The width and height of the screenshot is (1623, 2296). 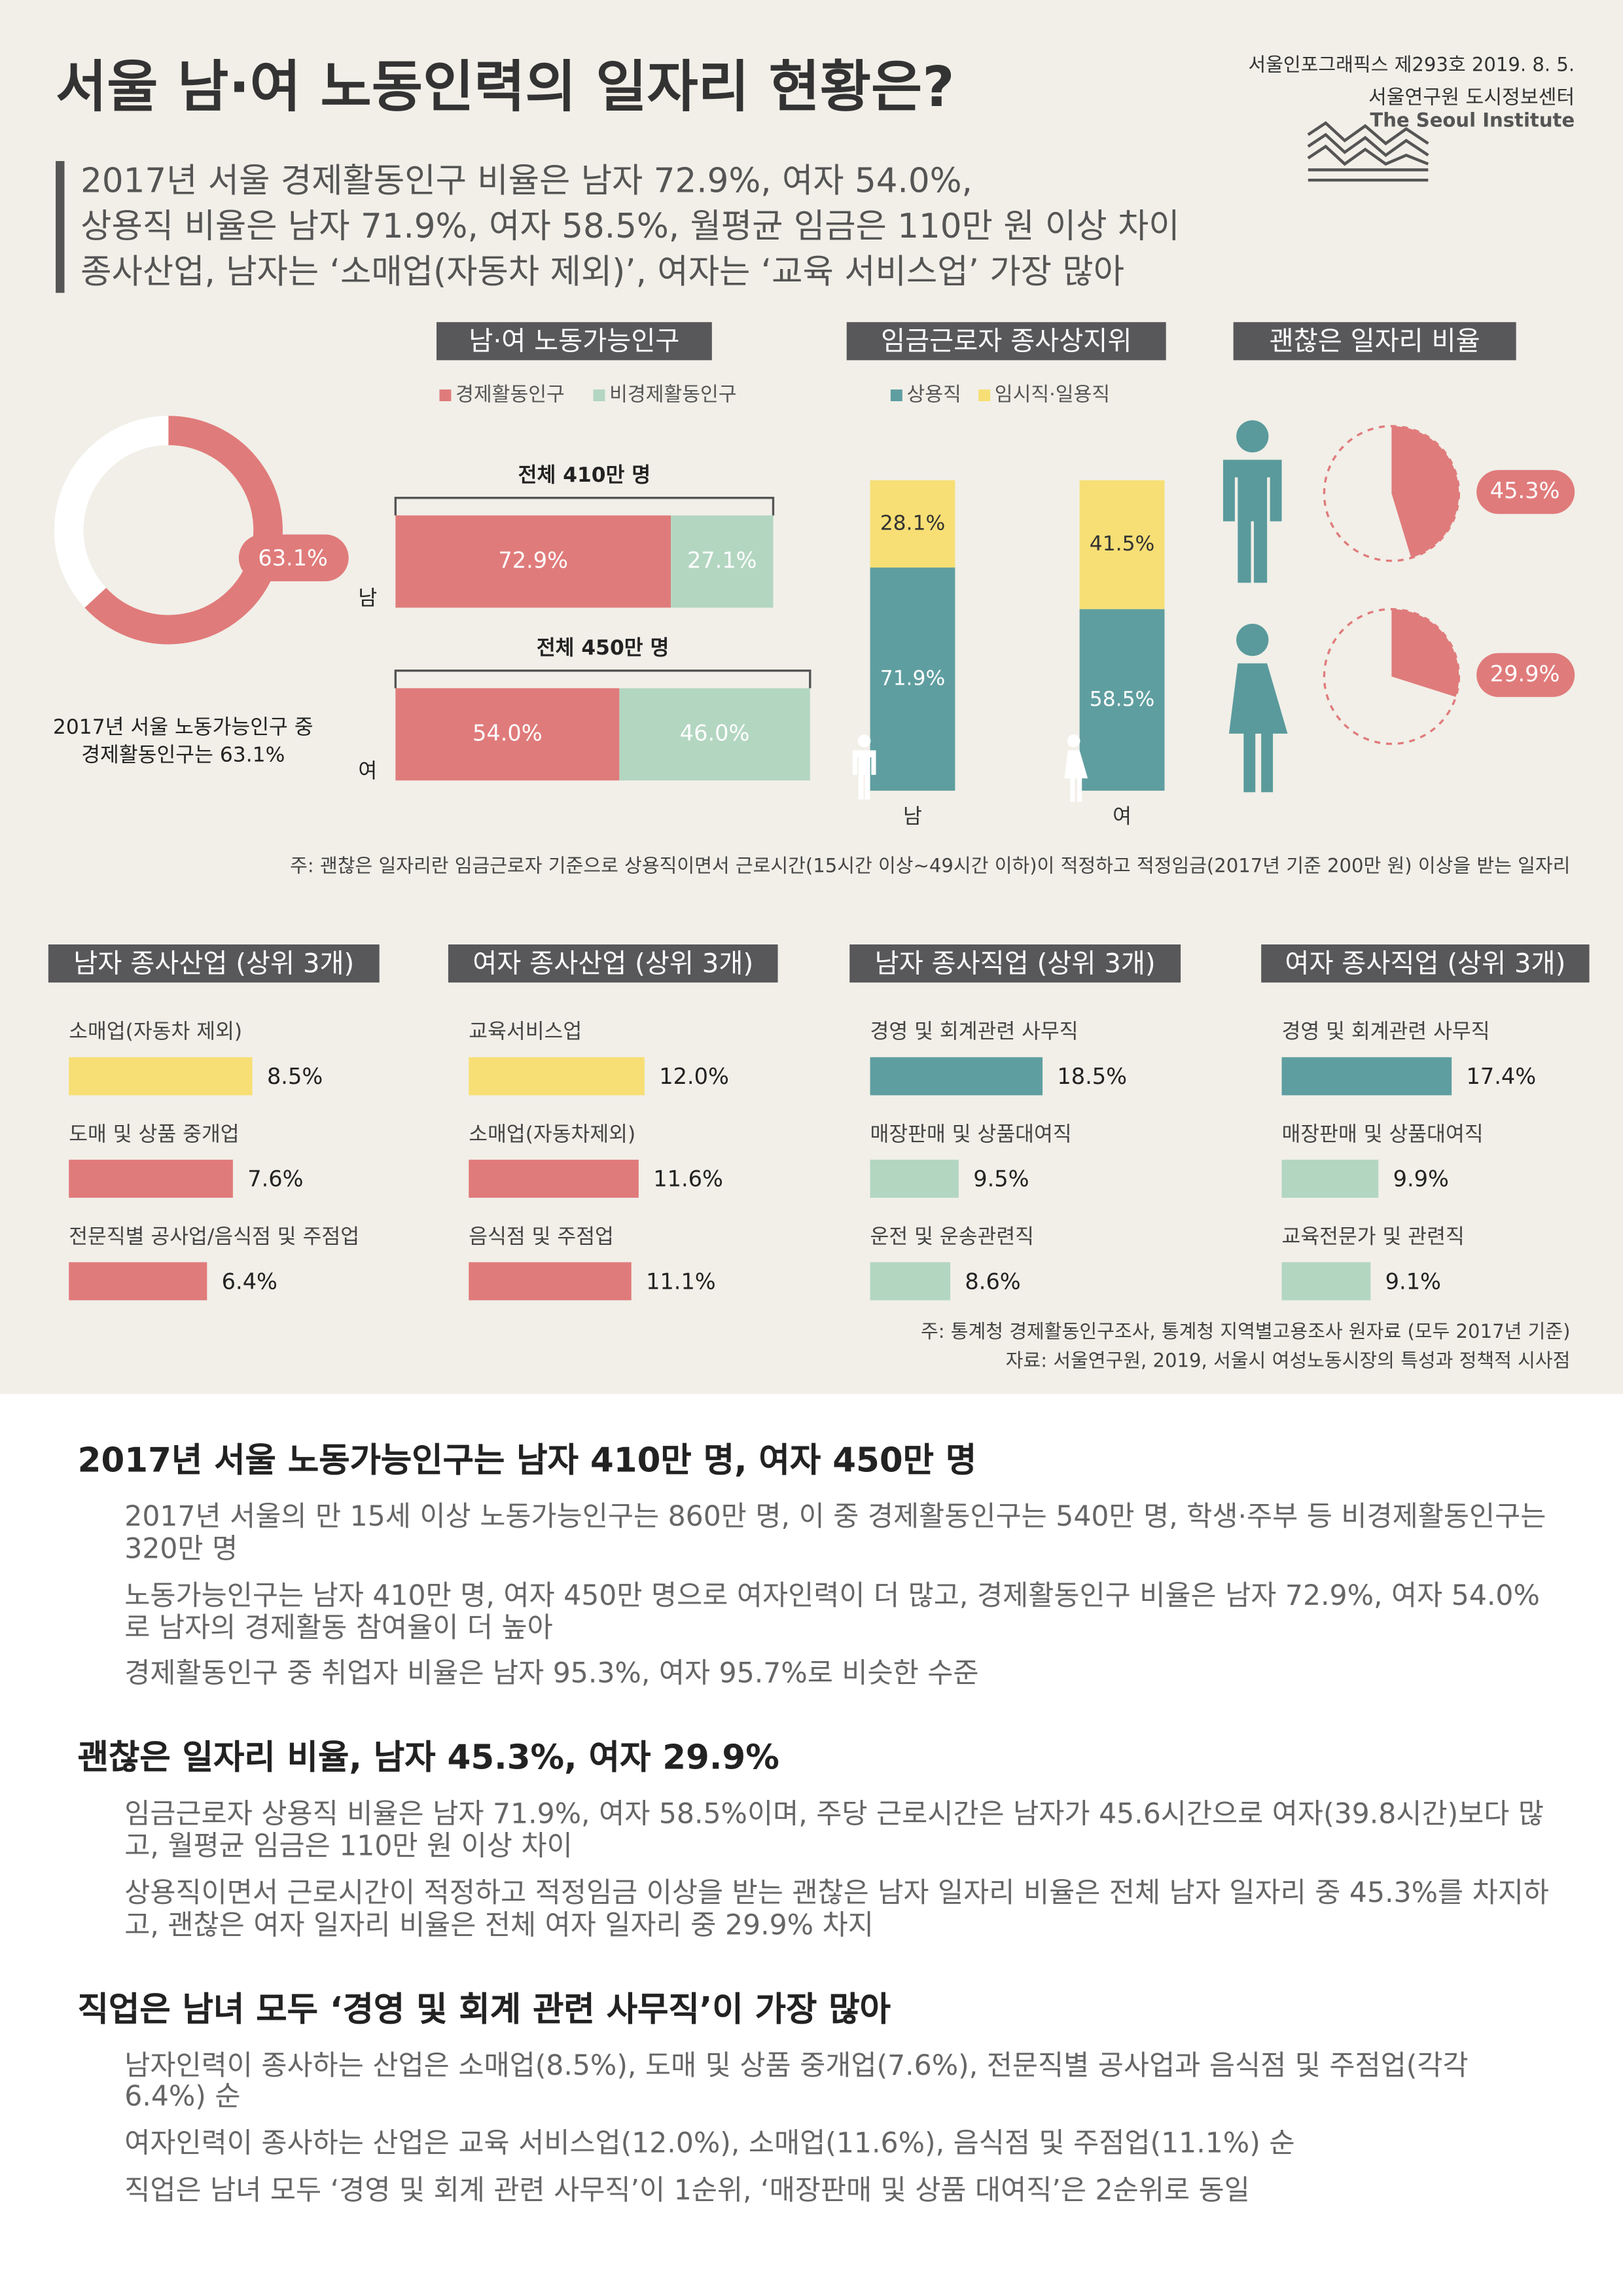 I want to click on bar-value-label: 72.9%, so click(x=533, y=560).